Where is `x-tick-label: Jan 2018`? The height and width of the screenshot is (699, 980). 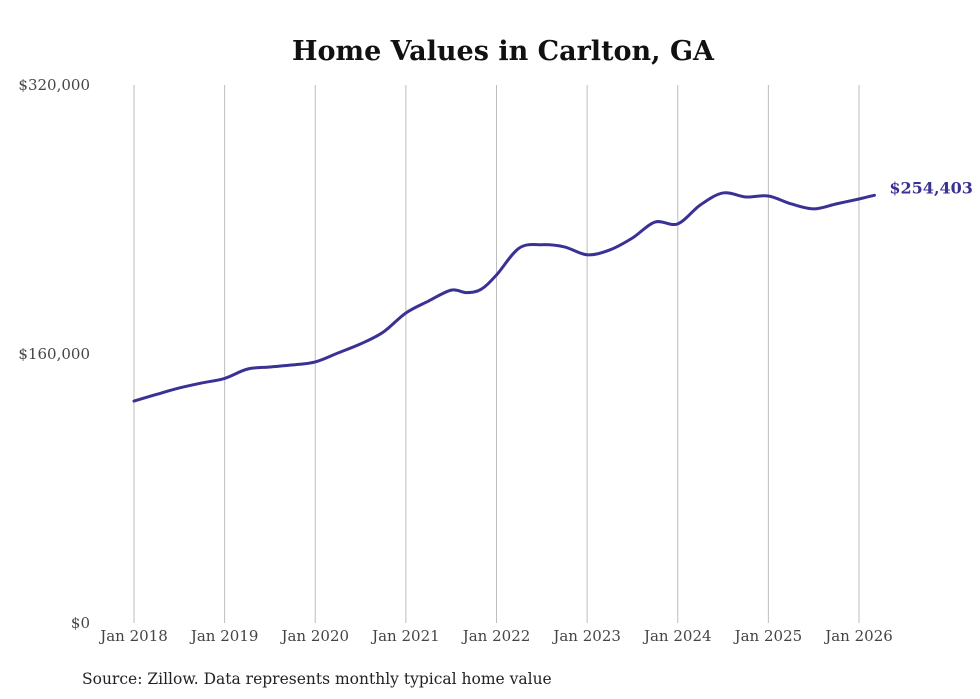 x-tick-label: Jan 2018 is located at coordinates (133, 636).